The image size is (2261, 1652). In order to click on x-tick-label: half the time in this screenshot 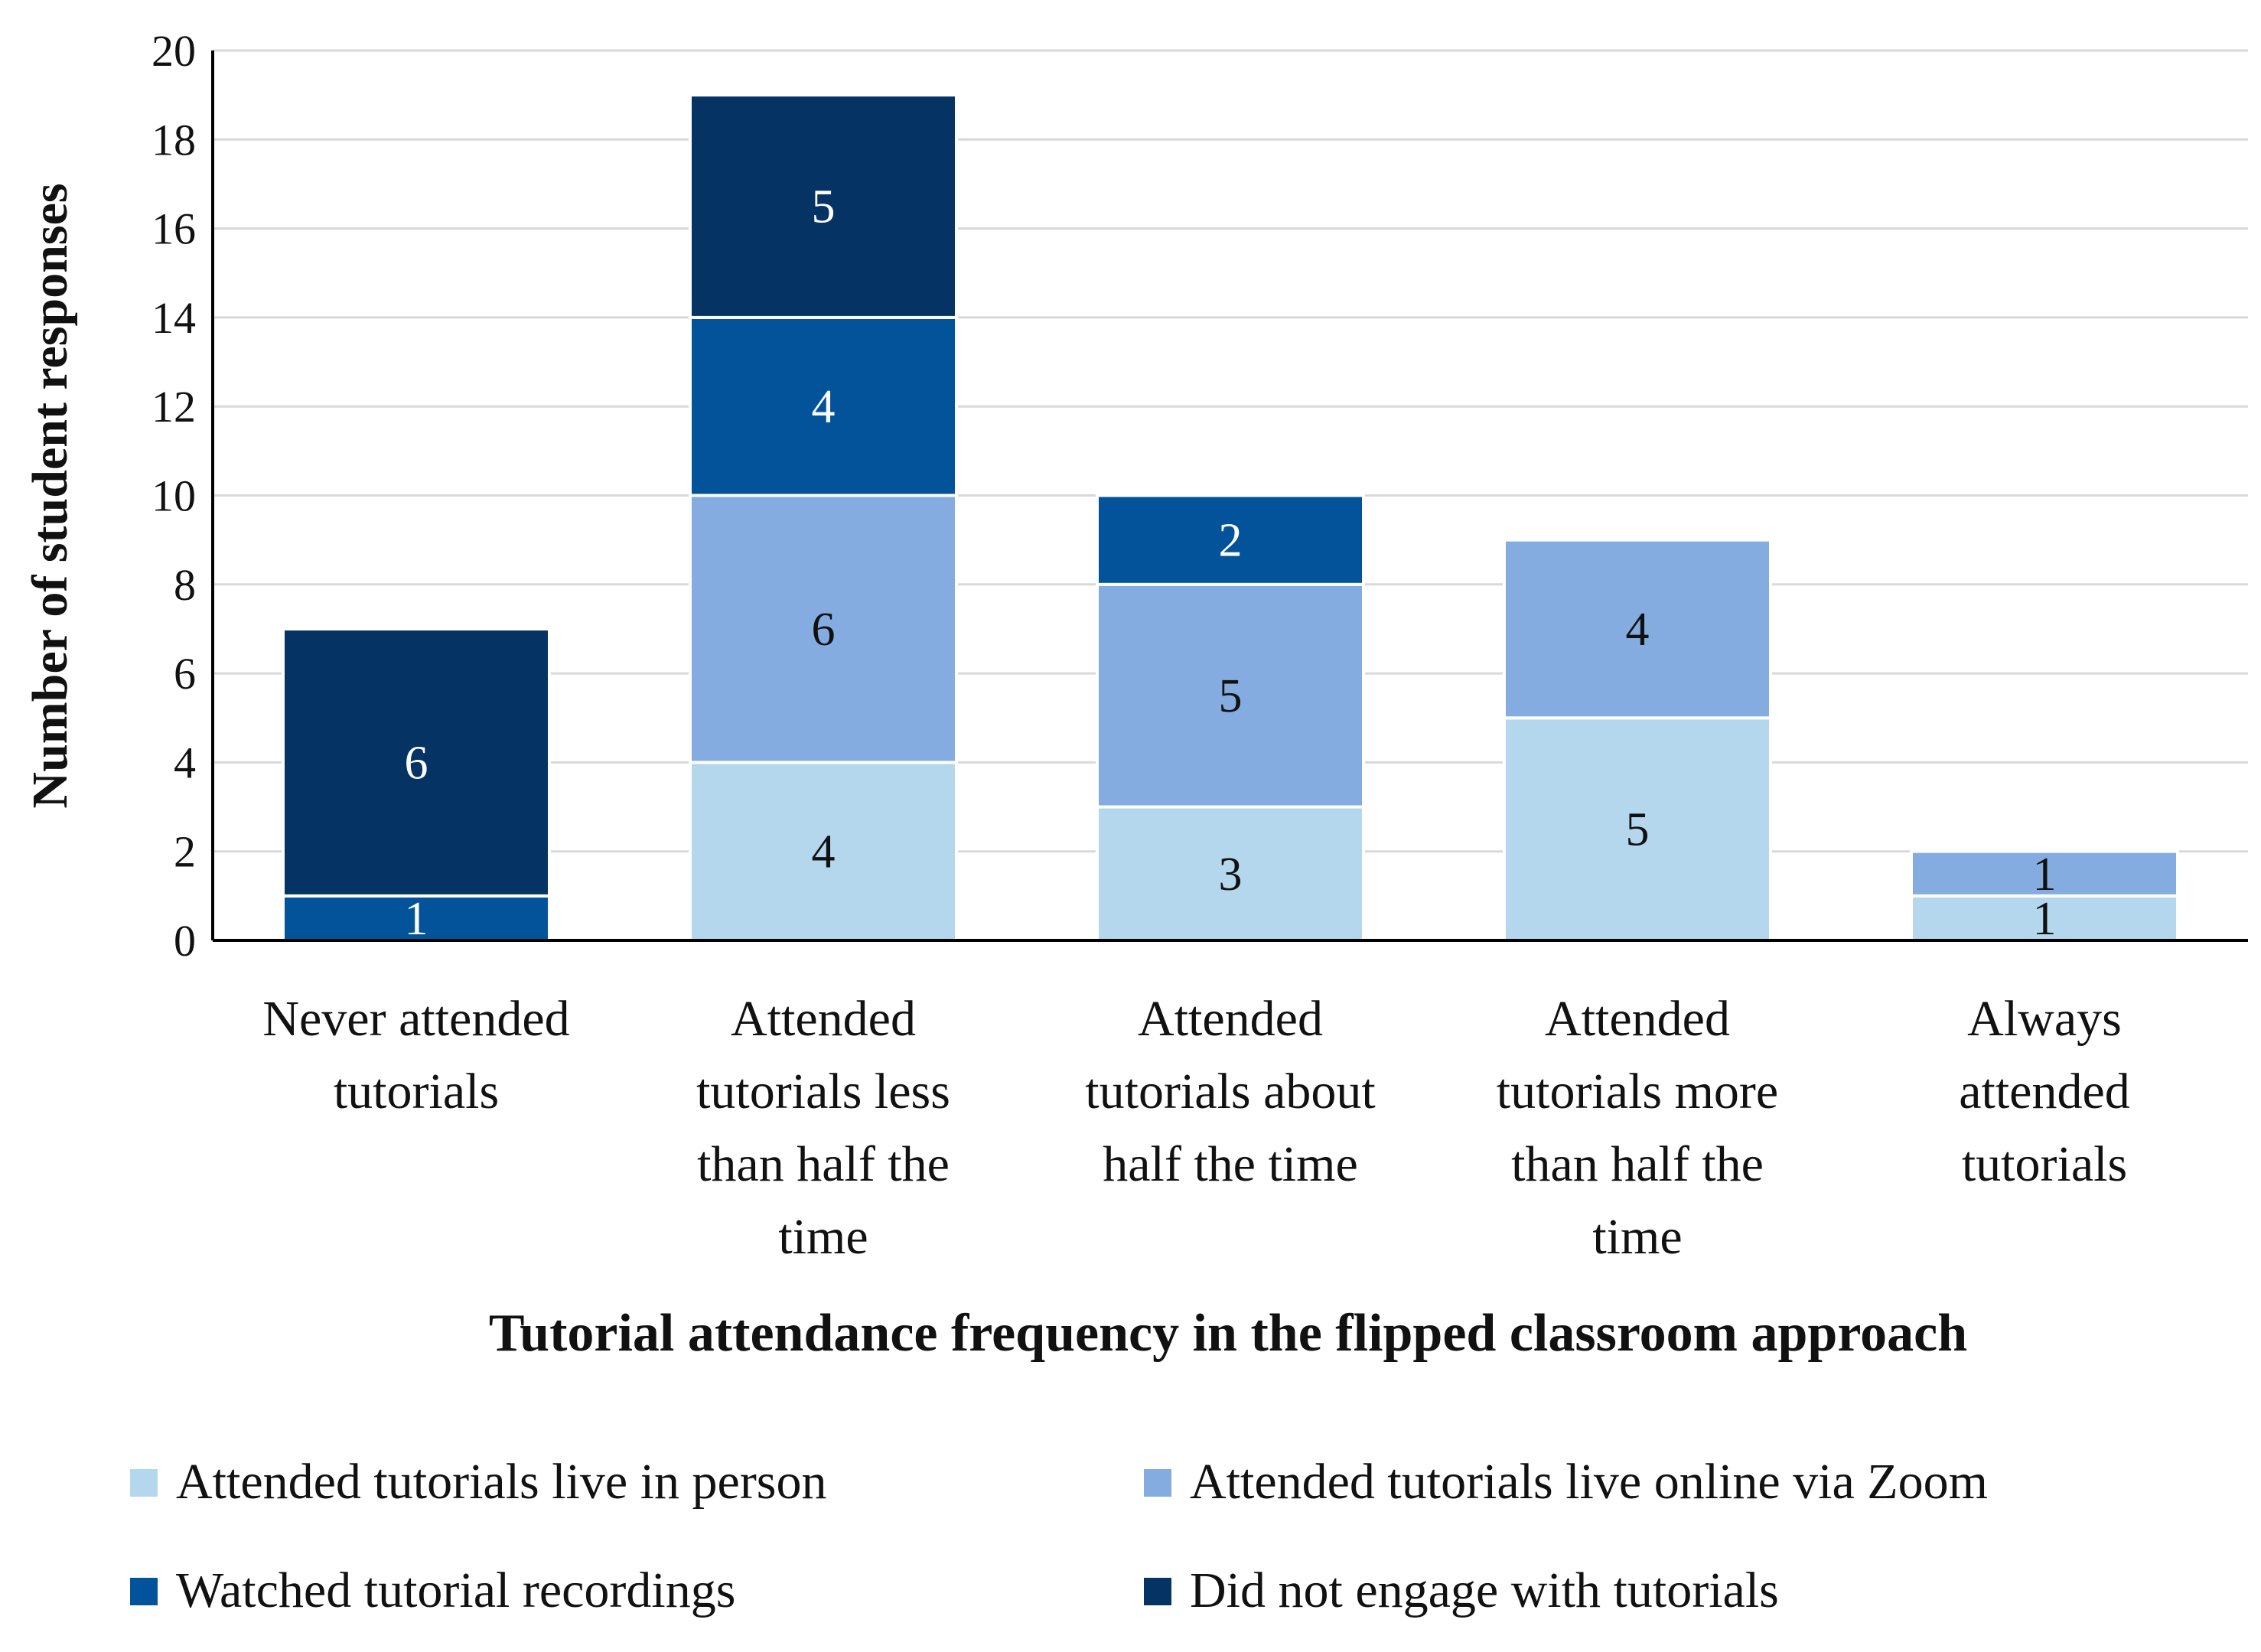, I will do `click(1230, 1164)`.